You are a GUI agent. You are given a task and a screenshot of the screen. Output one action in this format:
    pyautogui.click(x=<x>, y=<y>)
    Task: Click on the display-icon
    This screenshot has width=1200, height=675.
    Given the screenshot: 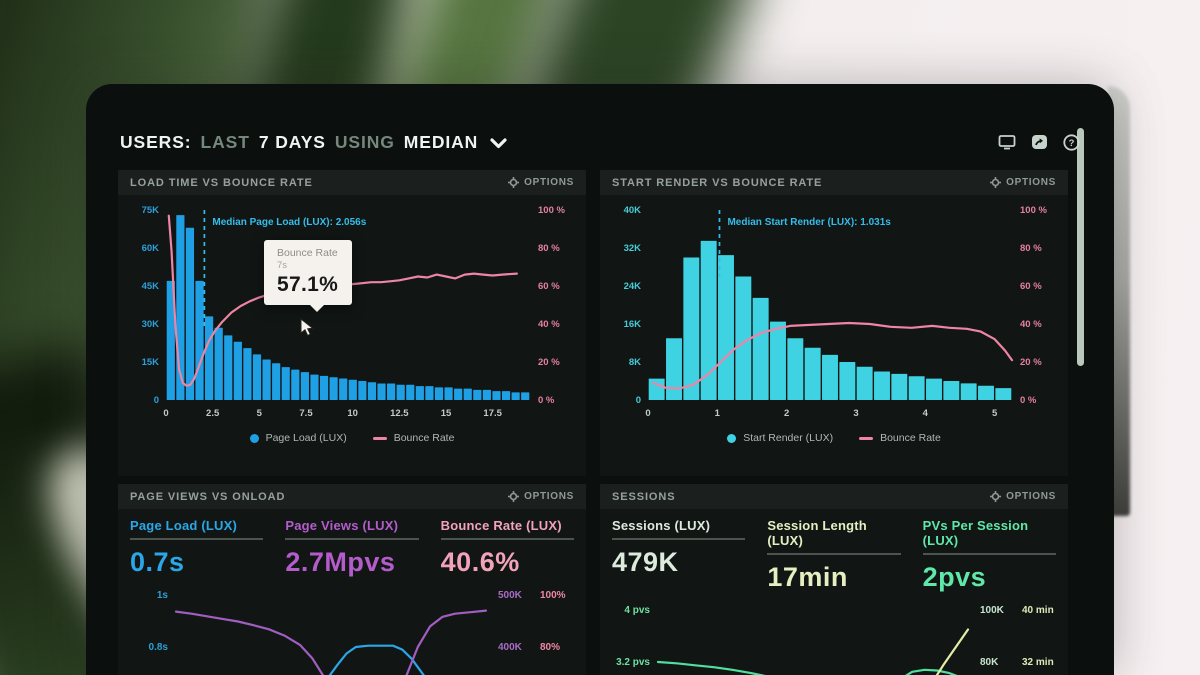 What is the action you would take?
    pyautogui.click(x=1007, y=142)
    